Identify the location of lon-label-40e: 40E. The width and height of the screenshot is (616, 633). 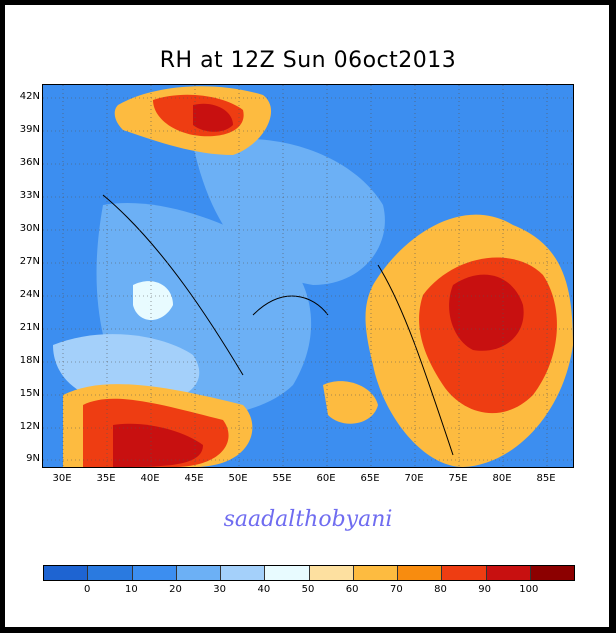
(150, 478).